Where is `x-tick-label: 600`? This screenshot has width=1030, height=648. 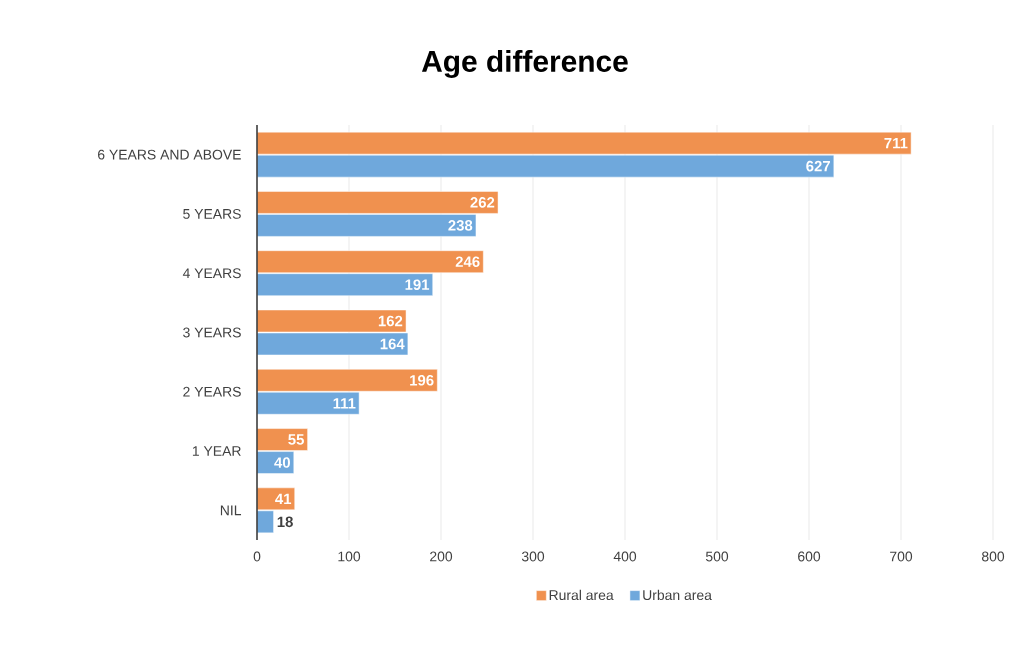
x-tick-label: 600 is located at coordinates (809, 556).